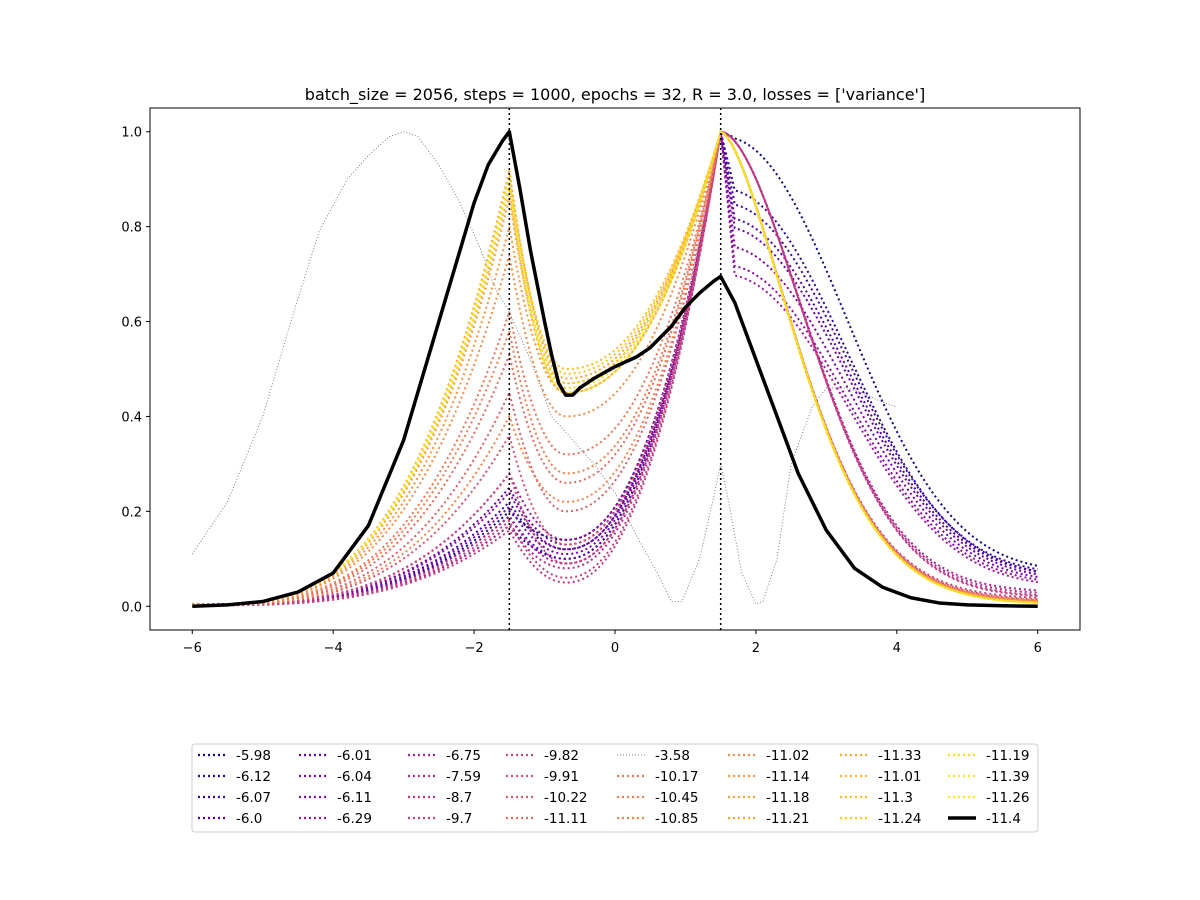  I want to click on legend-label: -6.07, so click(253, 798).